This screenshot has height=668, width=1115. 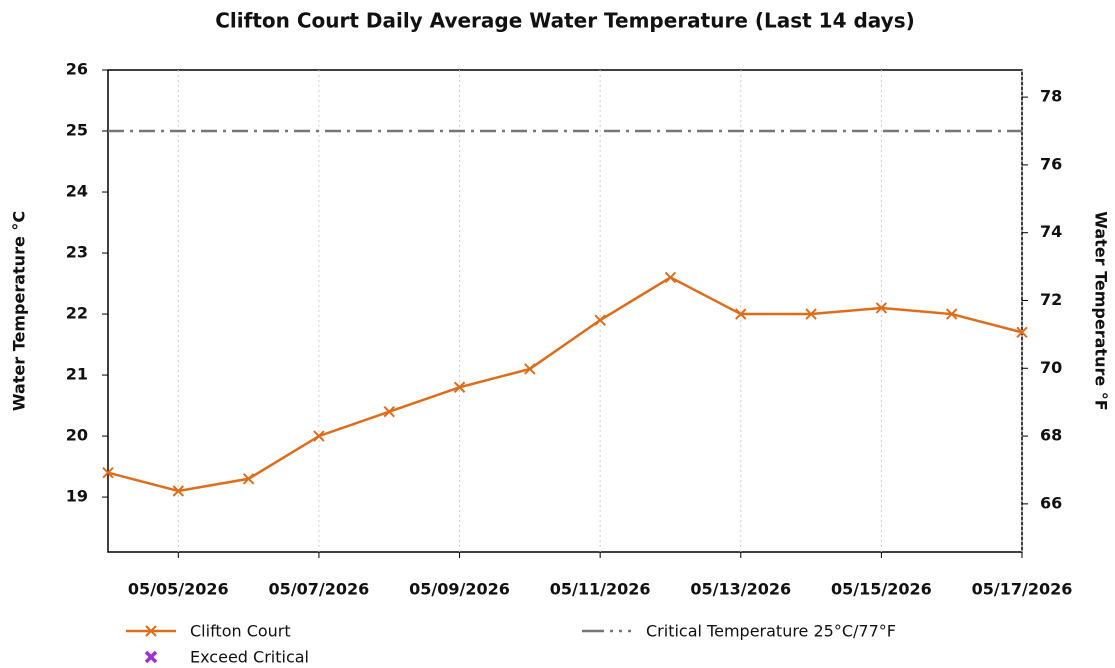 What do you see at coordinates (77, 191) in the screenshot?
I see `y-tick-label: 24` at bounding box center [77, 191].